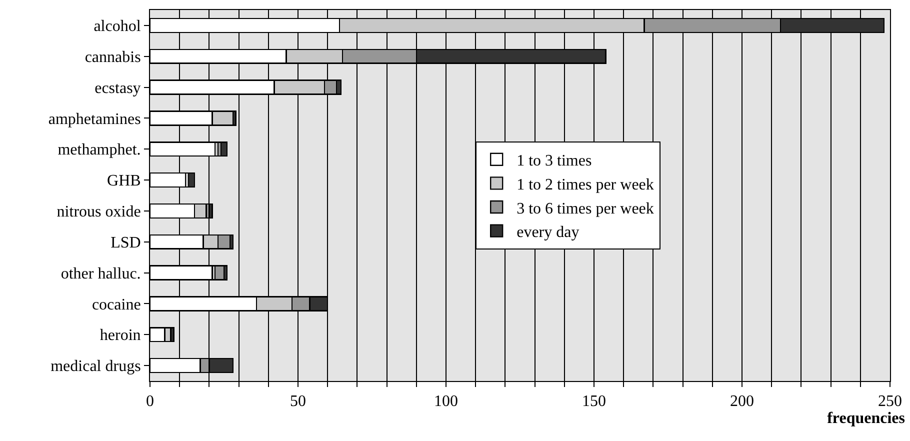 The width and height of the screenshot is (910, 441). Describe the element at coordinates (124, 181) in the screenshot. I see `y-tick-label: GHB` at that location.